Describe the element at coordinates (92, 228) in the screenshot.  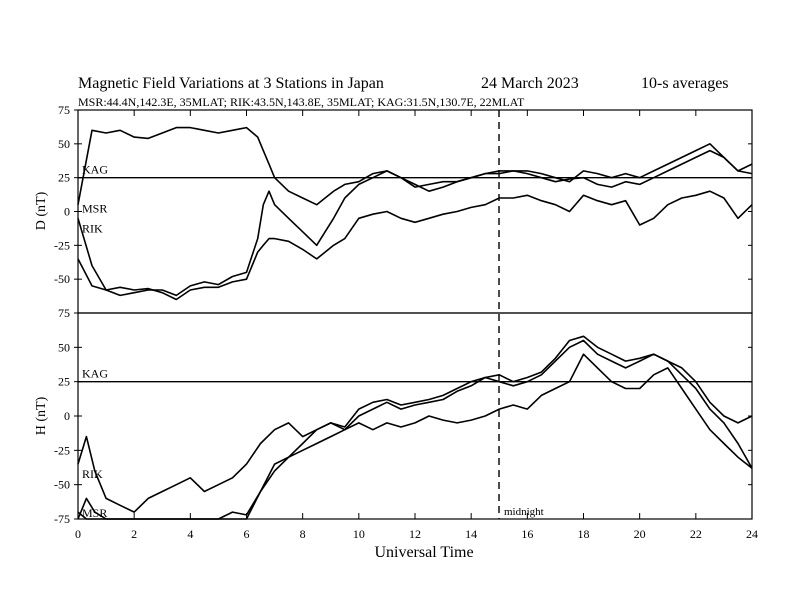
I see `d-label-rik: RIK` at that location.